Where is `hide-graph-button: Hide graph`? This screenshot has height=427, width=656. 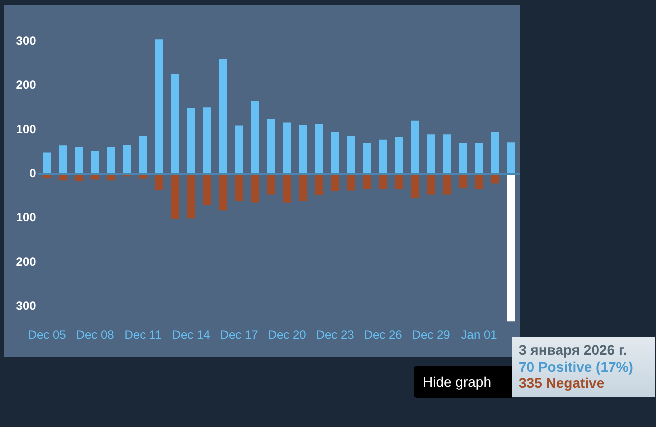 hide-graph-button: Hide graph is located at coordinates (463, 382).